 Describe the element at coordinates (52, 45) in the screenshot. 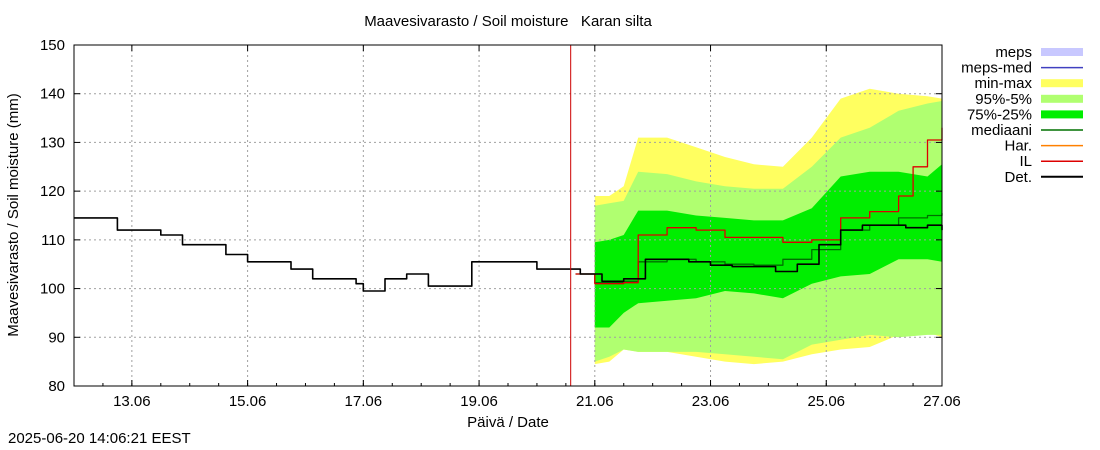

I see `y-tick-label: 150` at that location.